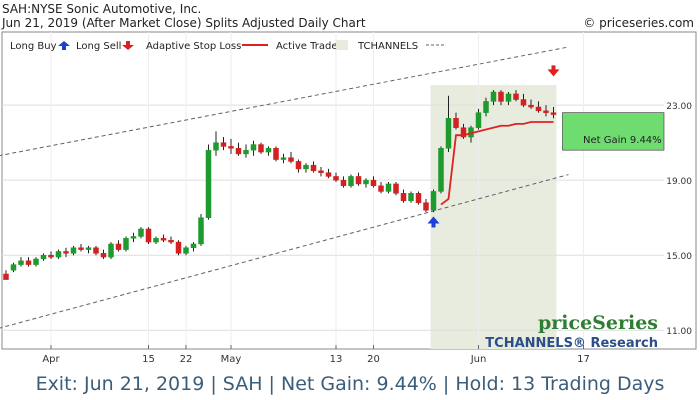 The height and width of the screenshot is (400, 700). I want to click on long-buy-icon, so click(64, 45).